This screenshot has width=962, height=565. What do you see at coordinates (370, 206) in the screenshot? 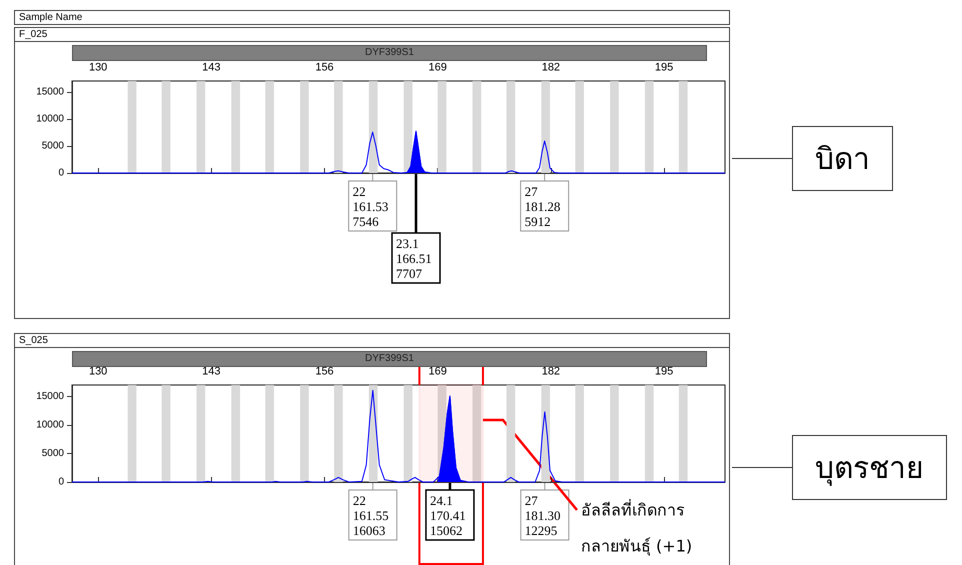
I see `annotation: 22 161.53 7546` at bounding box center [370, 206].